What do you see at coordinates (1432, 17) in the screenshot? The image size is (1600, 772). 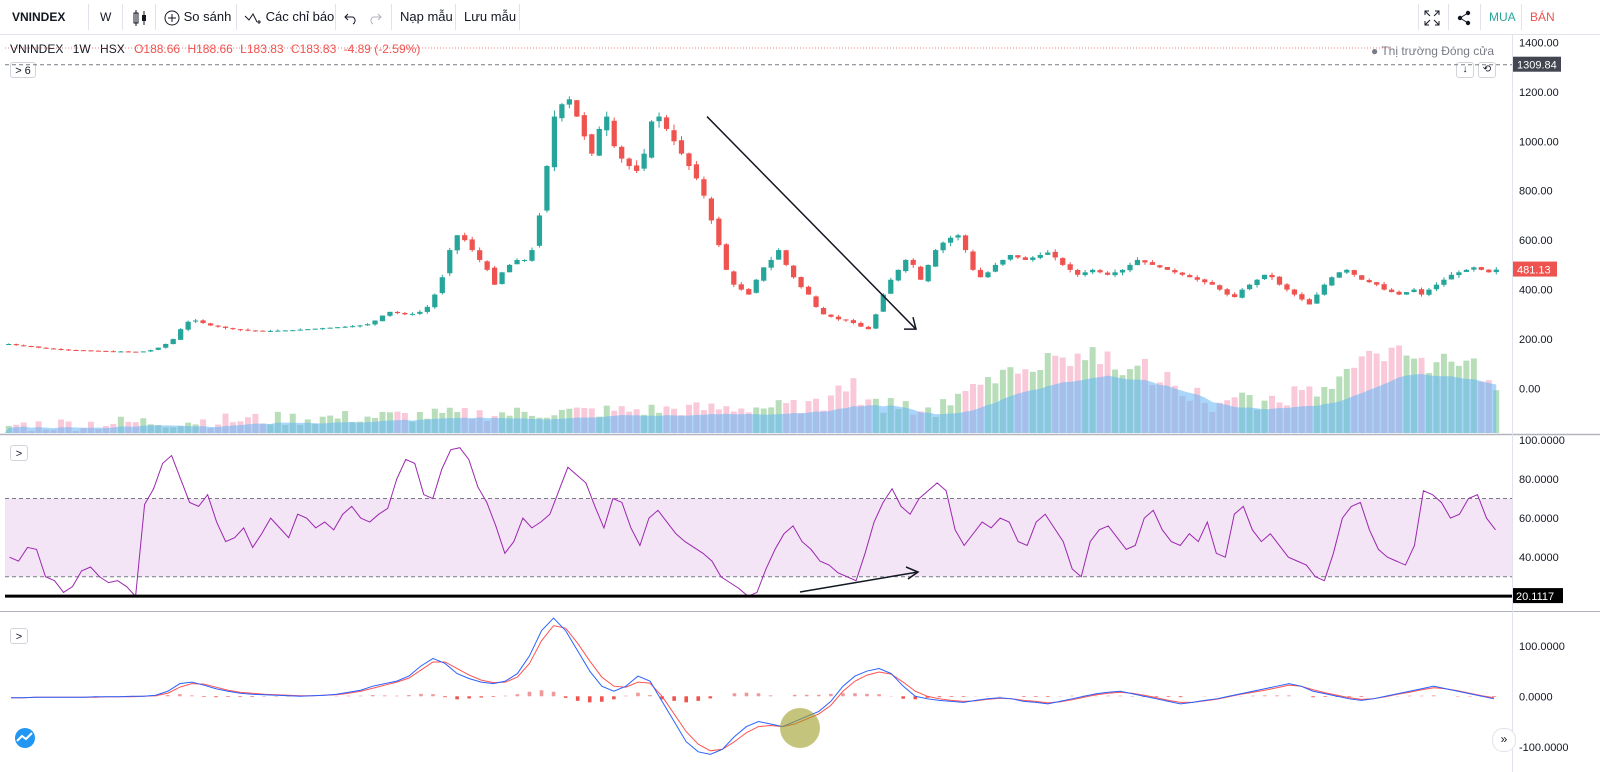 I see `fullscreen-button` at bounding box center [1432, 17].